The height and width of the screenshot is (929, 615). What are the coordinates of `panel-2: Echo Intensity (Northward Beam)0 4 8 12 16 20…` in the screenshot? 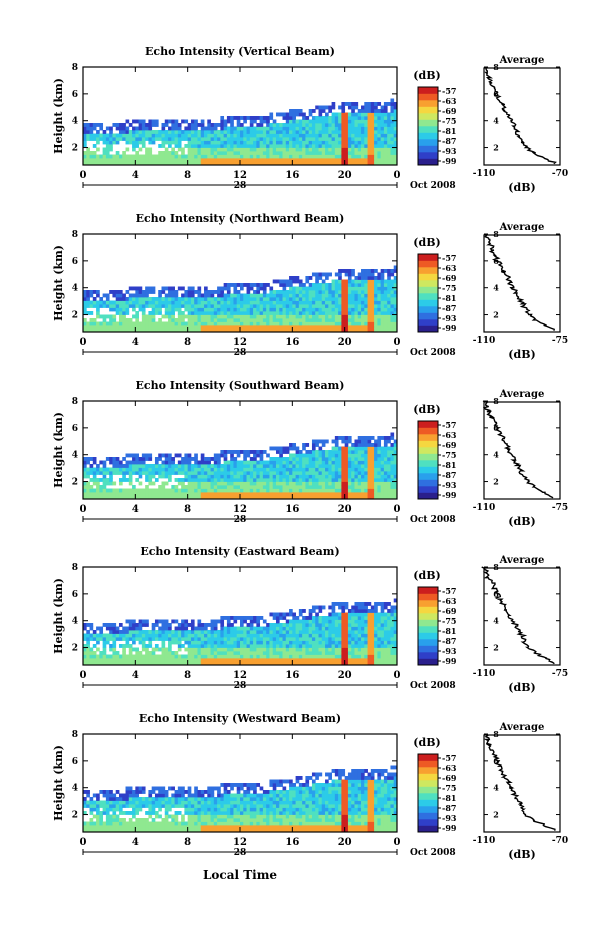 It's located at (310, 286).